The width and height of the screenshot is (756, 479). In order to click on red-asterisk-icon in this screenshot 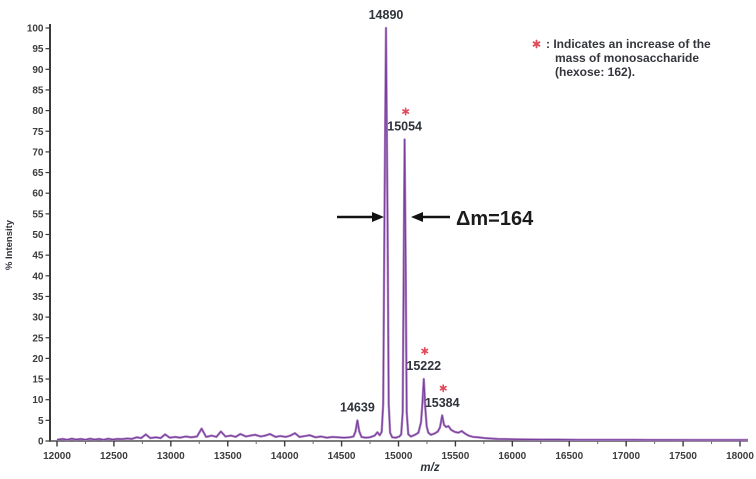, I will do `click(536, 44)`.